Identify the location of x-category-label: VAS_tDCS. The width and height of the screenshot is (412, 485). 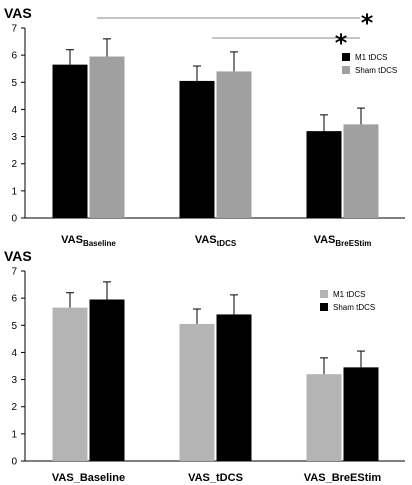
(215, 478).